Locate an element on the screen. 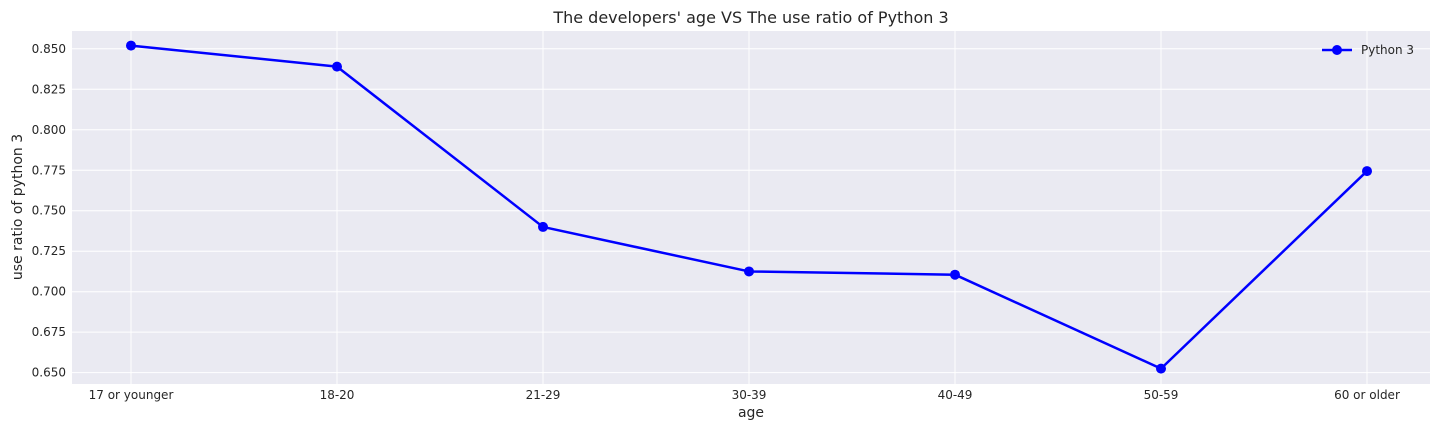 This screenshot has height=432, width=1440. y-tick-label: 0.650 is located at coordinates (49, 373).